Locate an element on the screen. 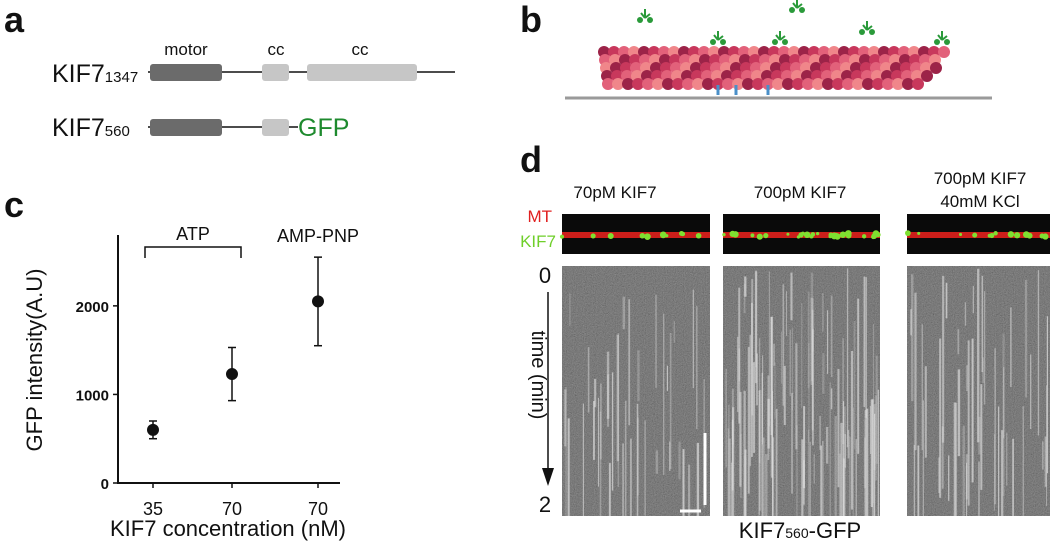 The height and width of the screenshot is (547, 1050). panel-label: b is located at coordinates (531, 20).